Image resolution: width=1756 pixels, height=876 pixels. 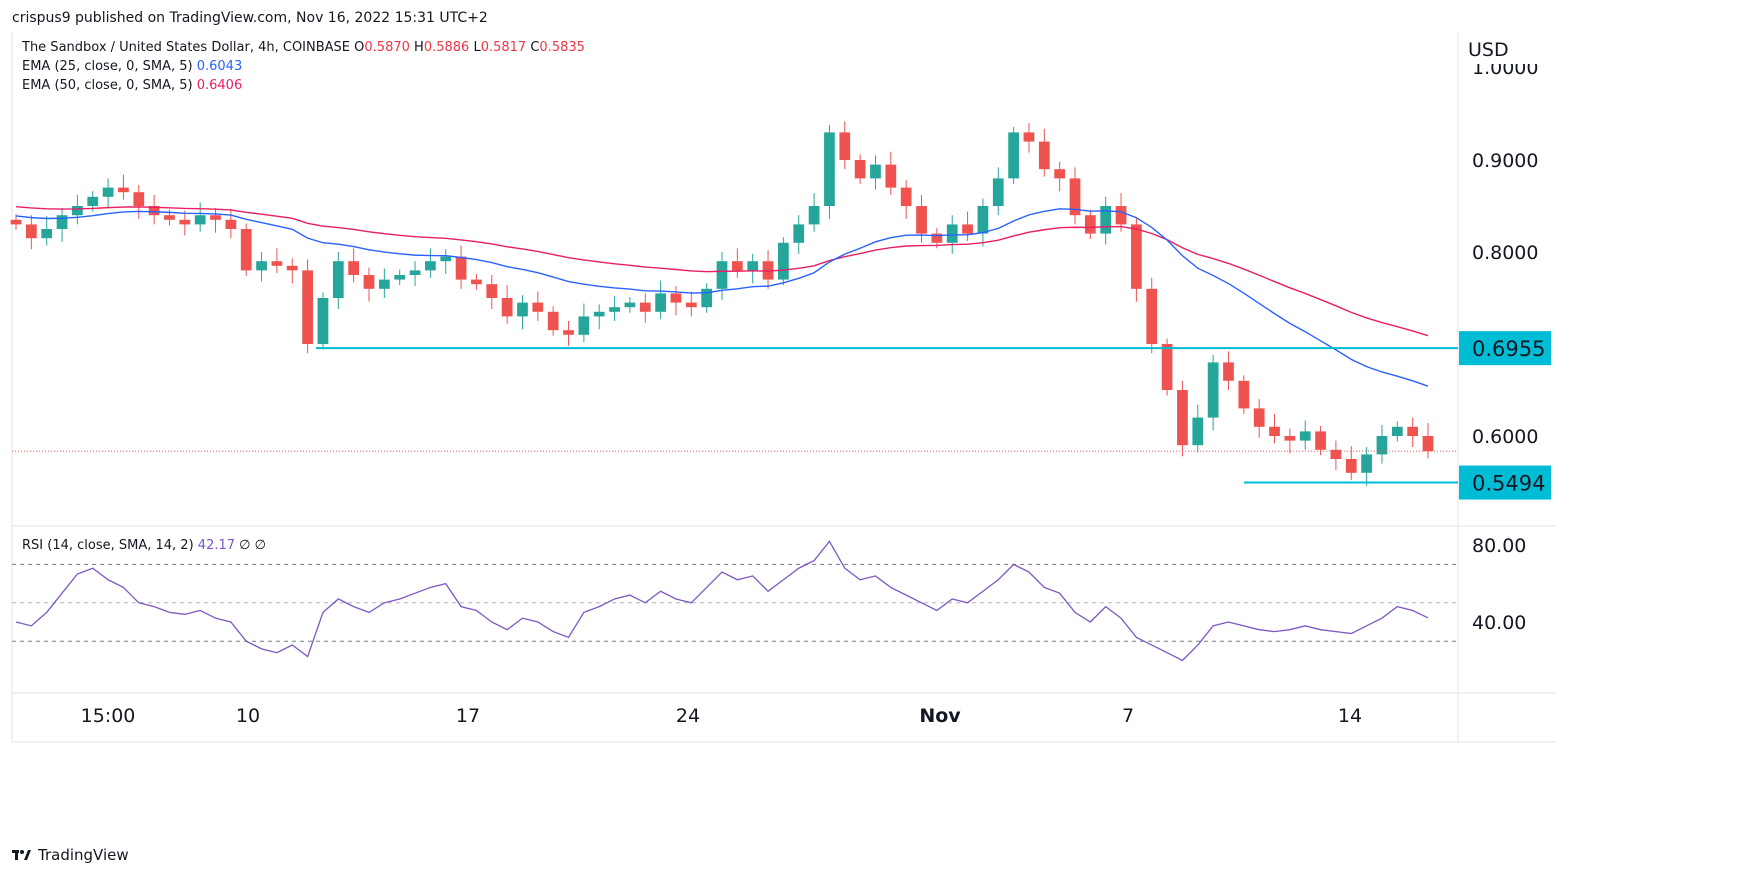 I want to click on rsi-legend: RSI (14, close, SMA, 14, 2) 42.17 ∅ ∅, so click(x=144, y=545).